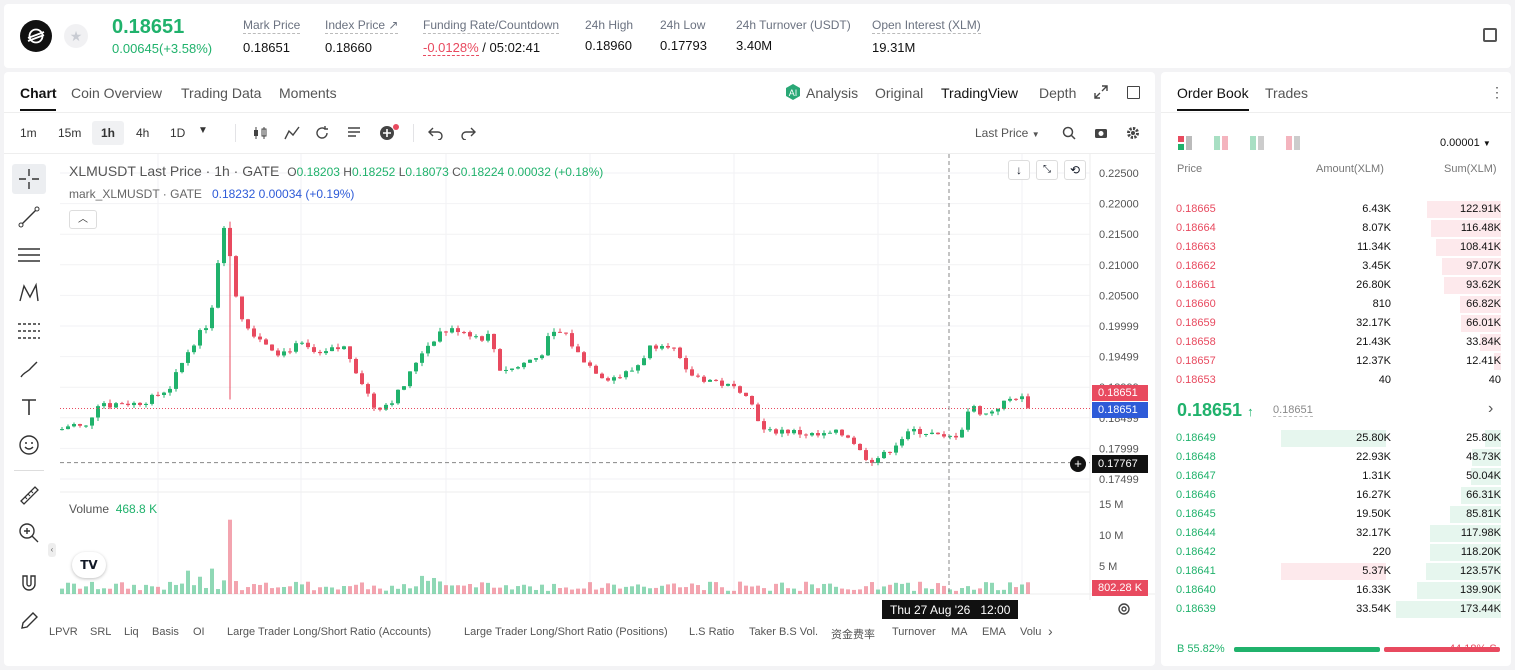  What do you see at coordinates (29, 331) in the screenshot?
I see `fib-tool` at bounding box center [29, 331].